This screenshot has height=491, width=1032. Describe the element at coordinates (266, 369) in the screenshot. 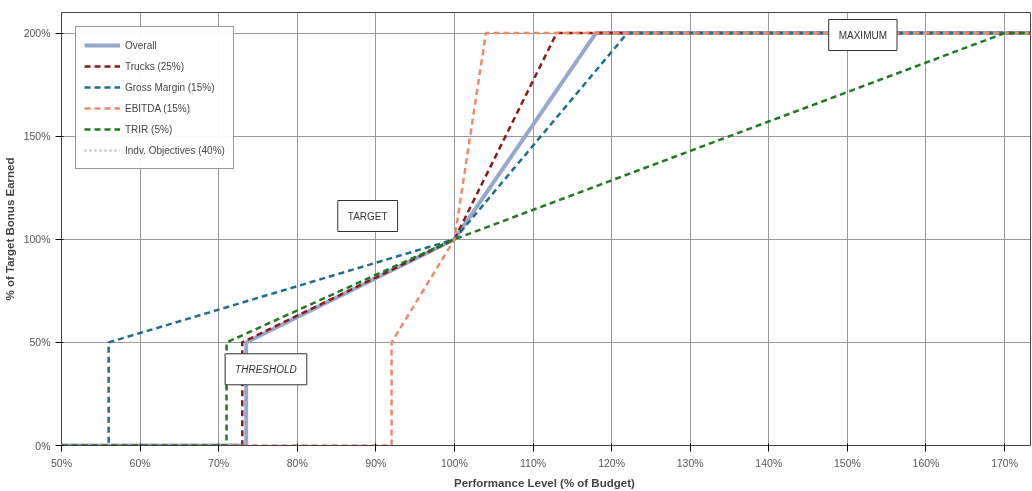

I see `annotation: THRESHOLD` at that location.